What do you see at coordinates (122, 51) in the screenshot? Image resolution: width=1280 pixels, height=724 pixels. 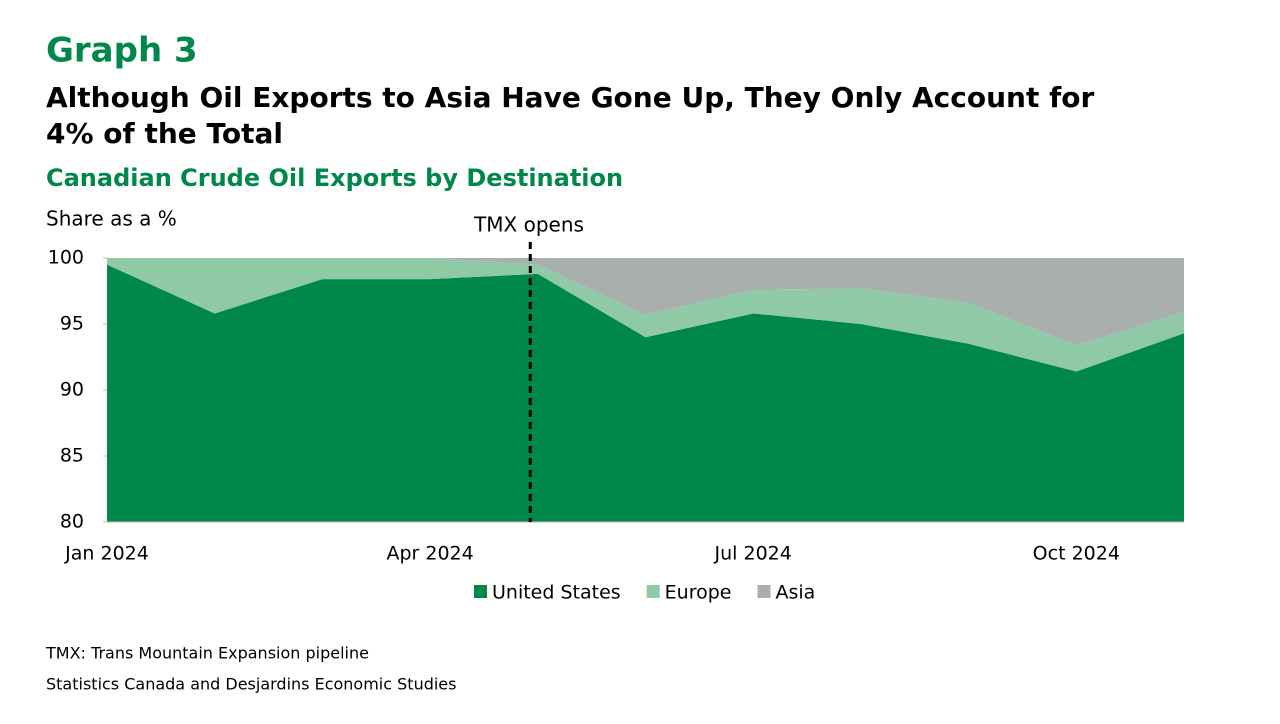 I see `header: Graph 3` at bounding box center [122, 51].